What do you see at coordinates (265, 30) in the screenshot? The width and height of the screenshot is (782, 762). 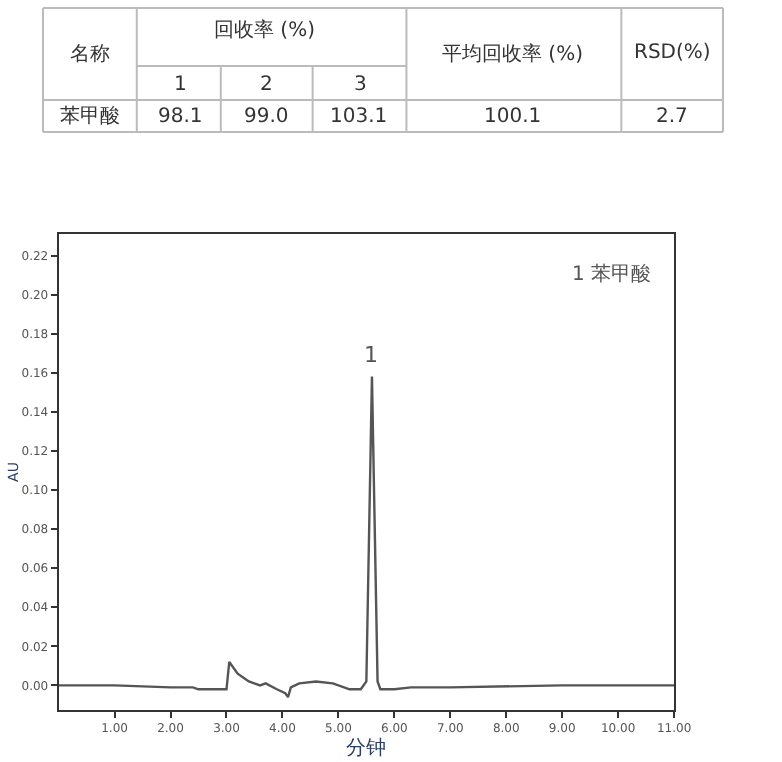 I see `text: 回收率 (%)` at bounding box center [265, 30].